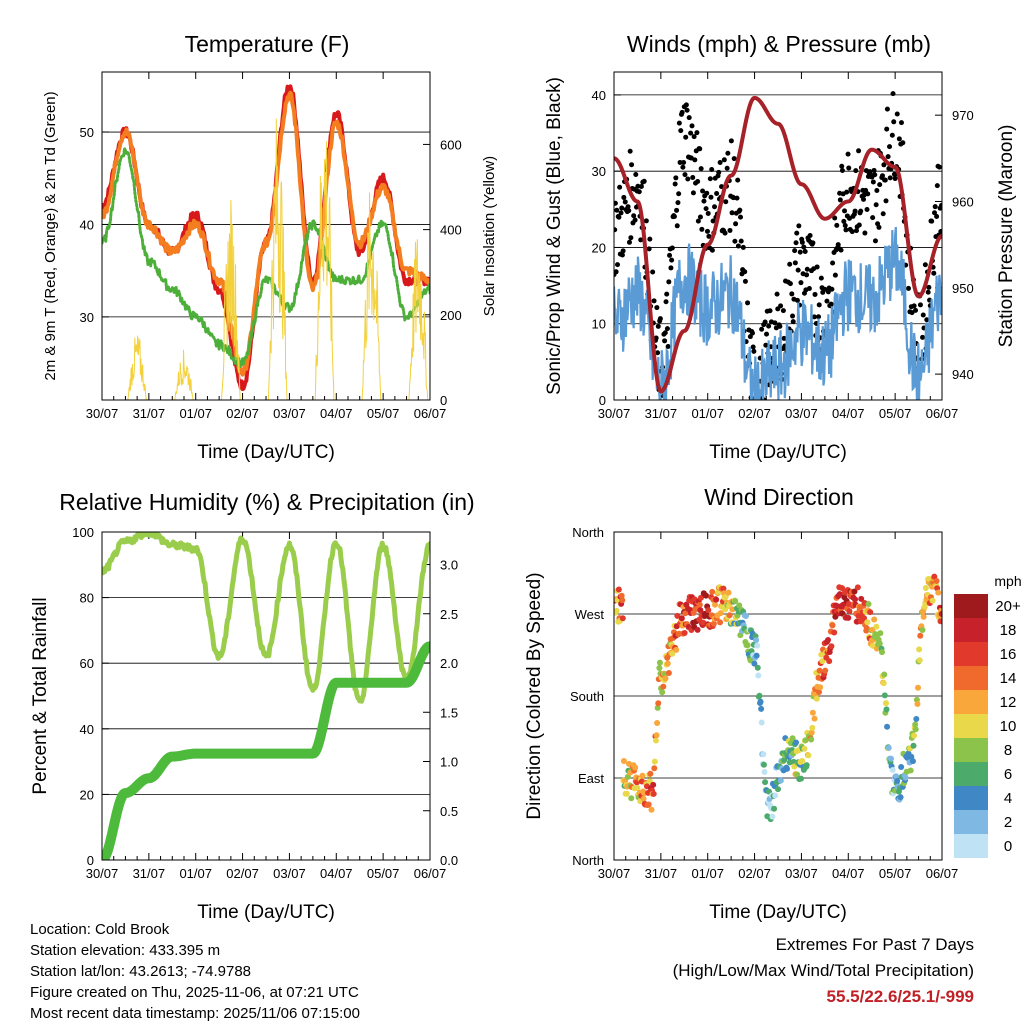 The width and height of the screenshot is (1024, 1024). Describe the element at coordinates (383, 873) in the screenshot. I see `x-tick-label: 05/07` at that location.